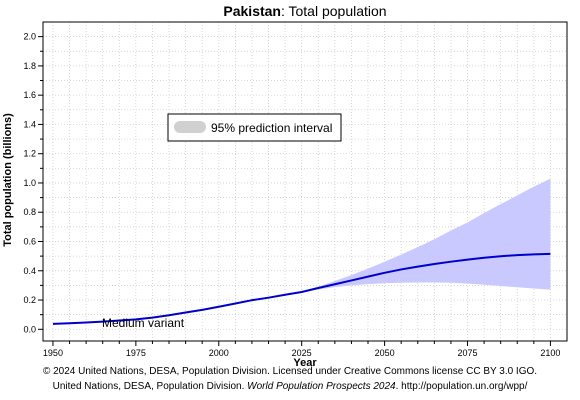  What do you see at coordinates (550, 353) in the screenshot?
I see `x-tick-label: 2100` at bounding box center [550, 353].